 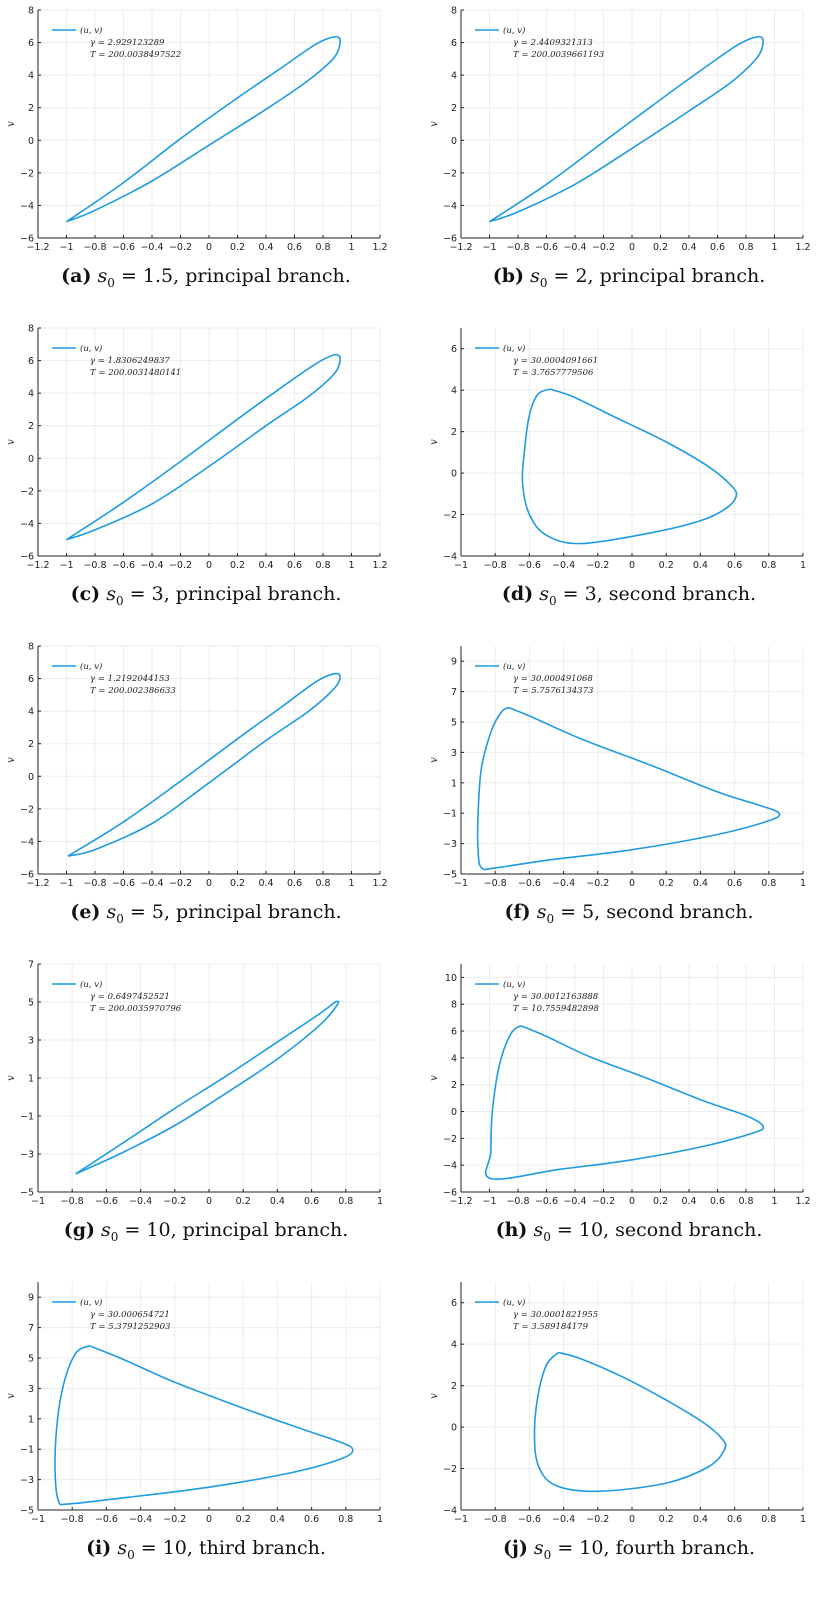 I want to click on y-tick-label: −1, so click(x=27, y=1117).